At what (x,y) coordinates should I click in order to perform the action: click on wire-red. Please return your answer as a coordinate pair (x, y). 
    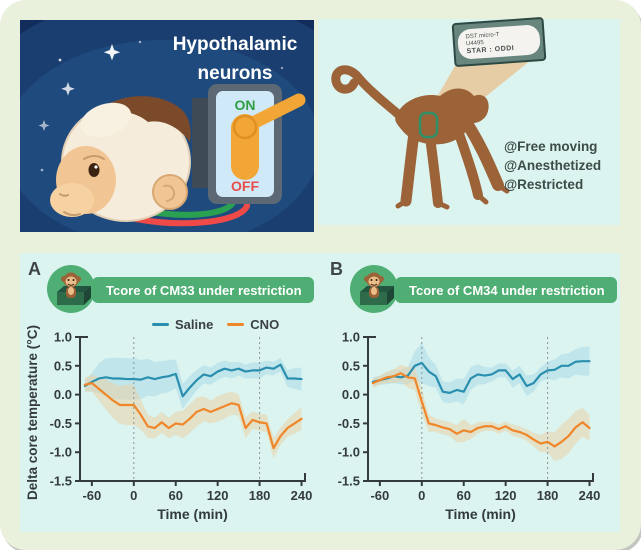
    Looking at the image, I should click on (191, 211).